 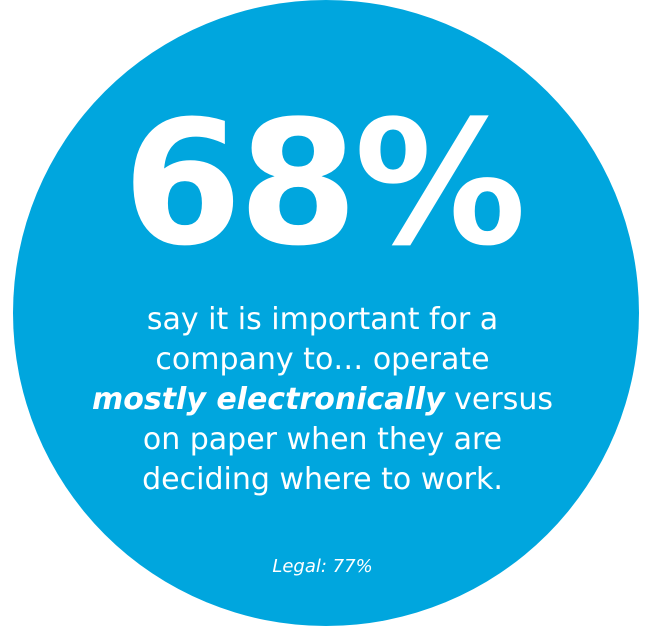 What do you see at coordinates (322, 439) in the screenshot?
I see `statement-line-4: on paper when they are` at bounding box center [322, 439].